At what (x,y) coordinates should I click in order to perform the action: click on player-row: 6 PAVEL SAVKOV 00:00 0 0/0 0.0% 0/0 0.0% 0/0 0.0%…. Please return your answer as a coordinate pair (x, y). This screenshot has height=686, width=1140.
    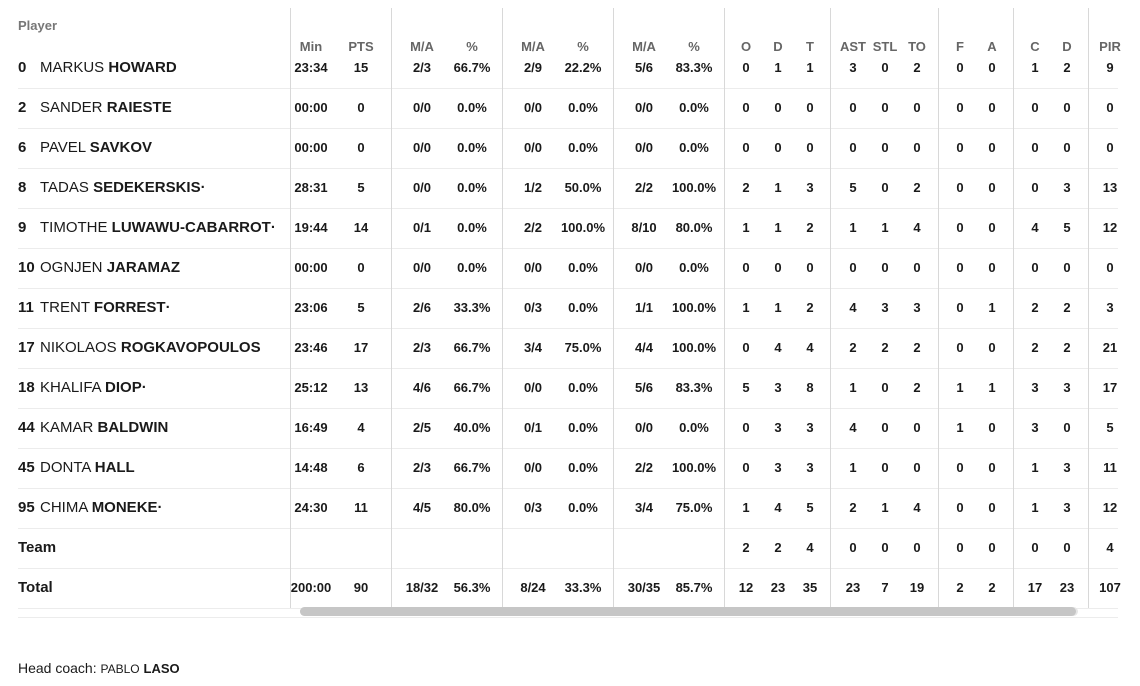
    Looking at the image, I should click on (568, 148).